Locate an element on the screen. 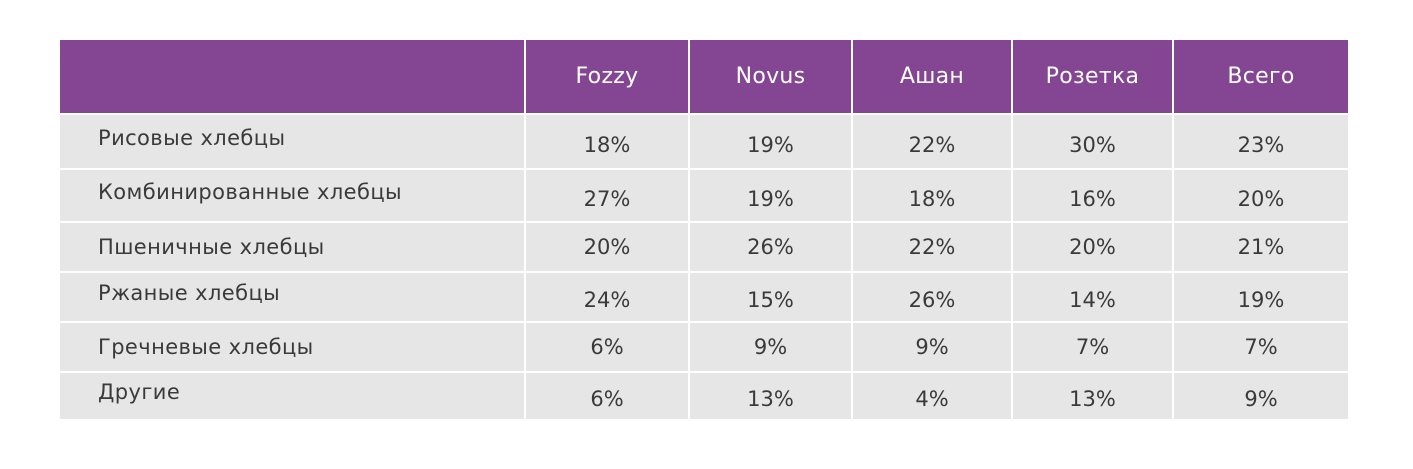 This screenshot has width=1413, height=469. row-label-text: Гречневые хлебцы is located at coordinates (206, 347).